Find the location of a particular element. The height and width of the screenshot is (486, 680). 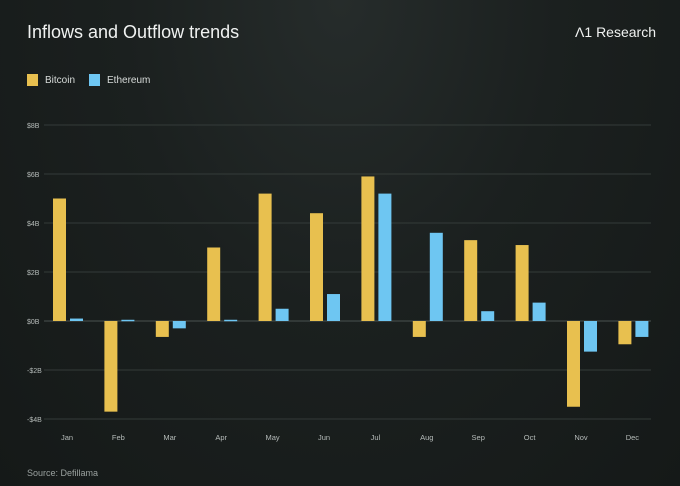

x-tick-label: Aug is located at coordinates (426, 437).